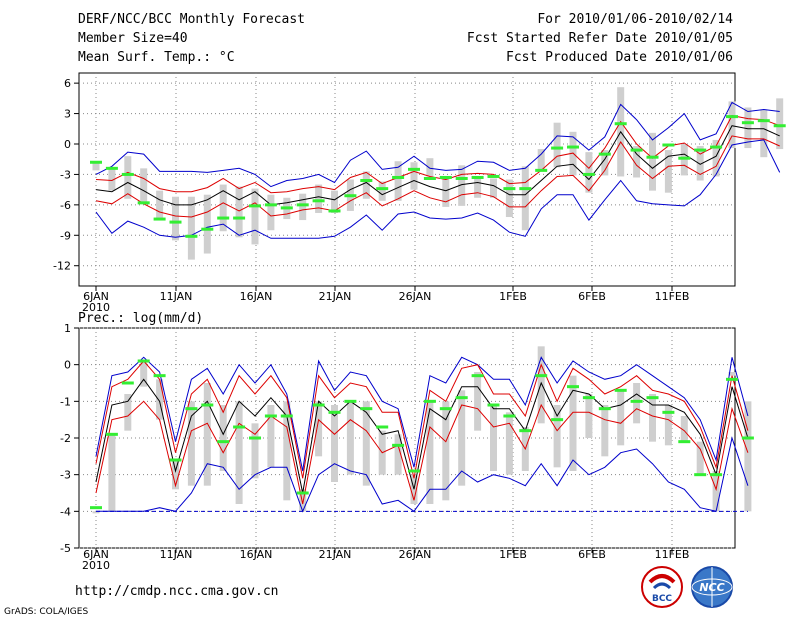 This screenshot has width=800, height=618. Describe the element at coordinates (46, 612) in the screenshot. I see `footer-credit: GrADS: COLA/IGES` at that location.